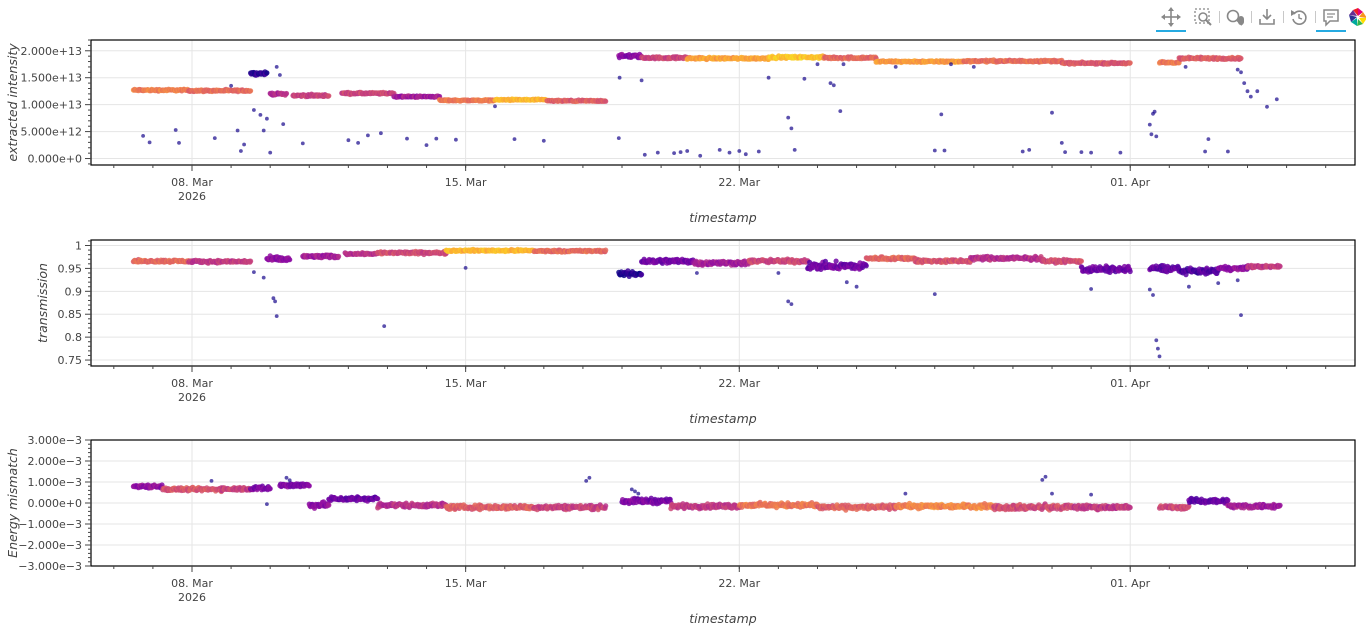  I want to click on y-tick-label: 0.95, so click(70, 268).